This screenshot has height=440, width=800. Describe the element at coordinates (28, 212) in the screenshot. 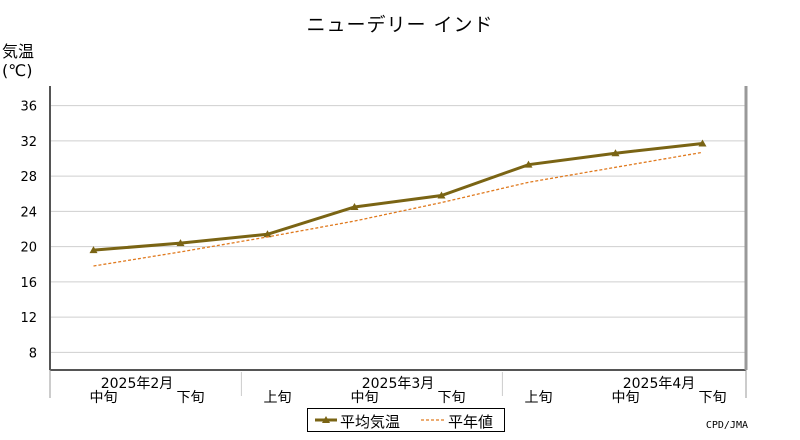

I see `y-tick-label: 24` at that location.